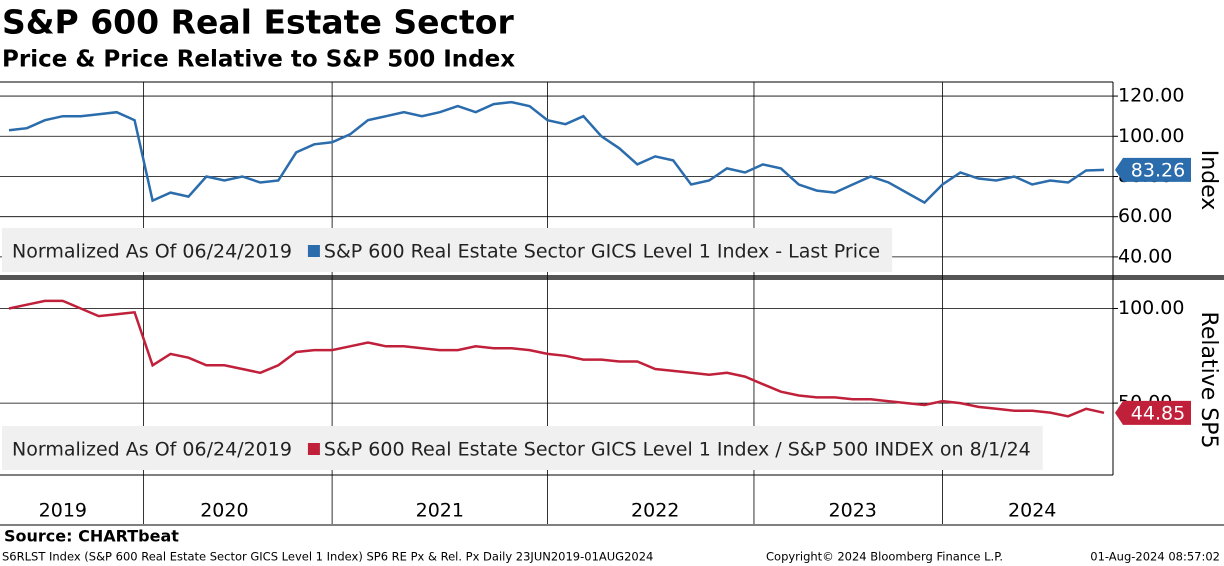  Describe the element at coordinates (1155, 557) in the screenshot. I see `footer-timestamp: 01-Aug-2024 08:57:02` at that location.